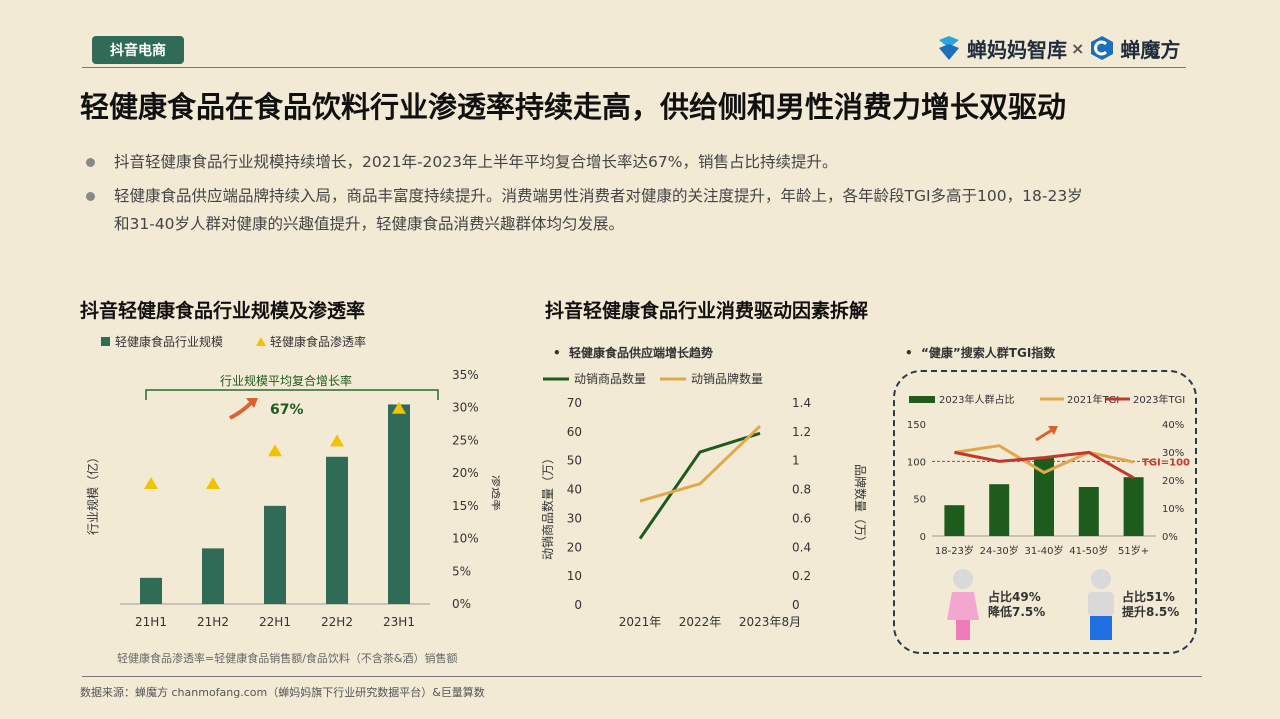 The image size is (1280, 719). Describe the element at coordinates (574, 547) in the screenshot. I see `y-tick-label: 20` at that location.